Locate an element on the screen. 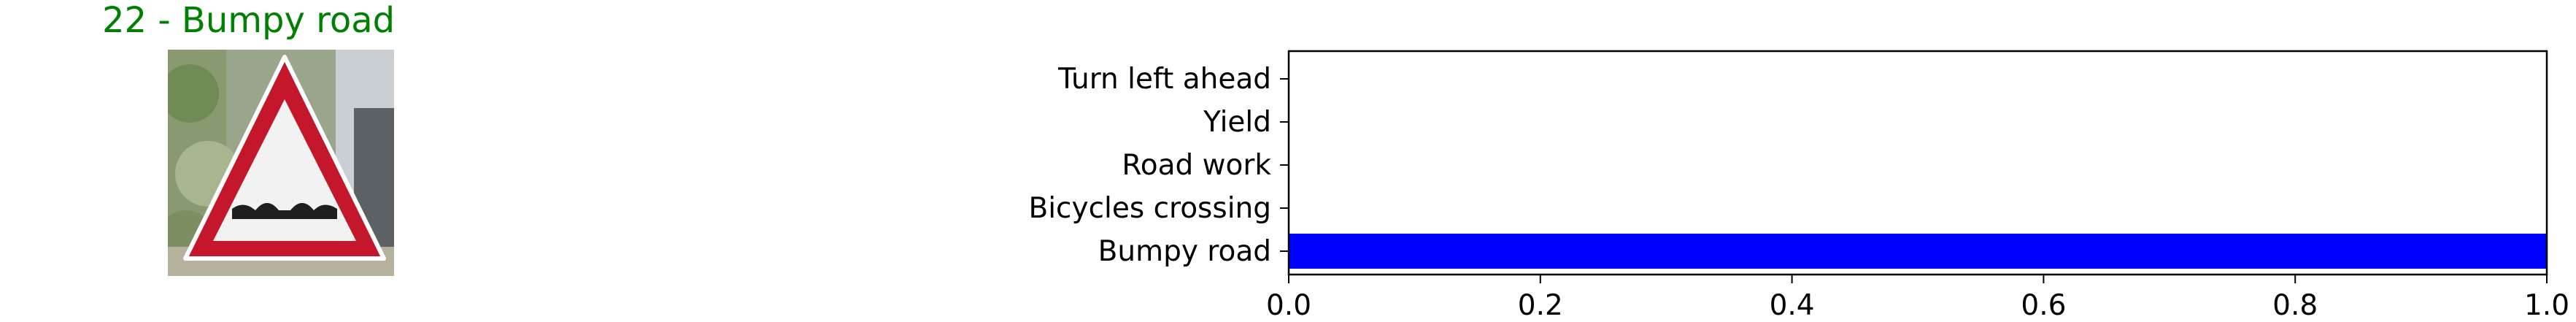  bar is located at coordinates (1918, 251).